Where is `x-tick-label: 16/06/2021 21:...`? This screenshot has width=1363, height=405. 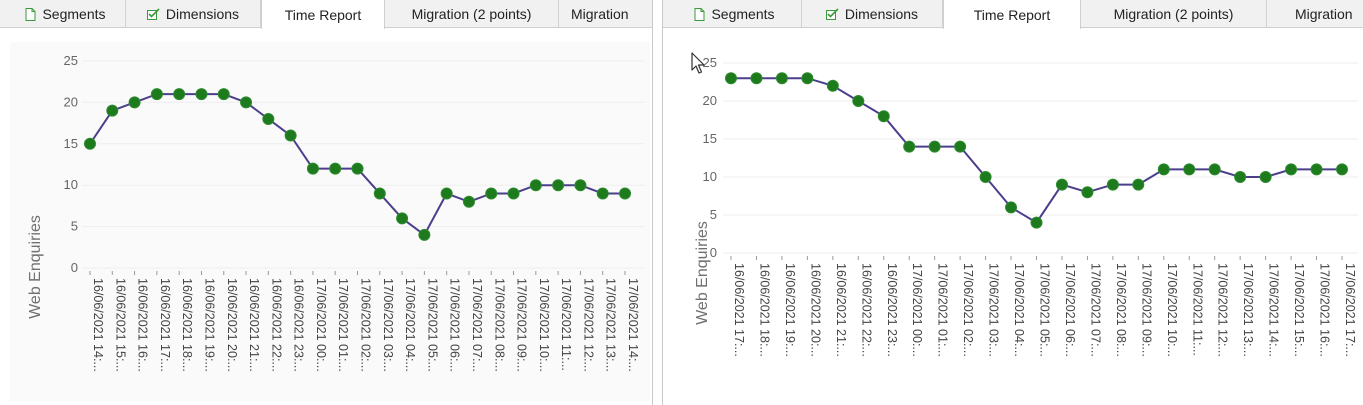 x-tick-label: 16/06/2021 21:... is located at coordinates (841, 310).